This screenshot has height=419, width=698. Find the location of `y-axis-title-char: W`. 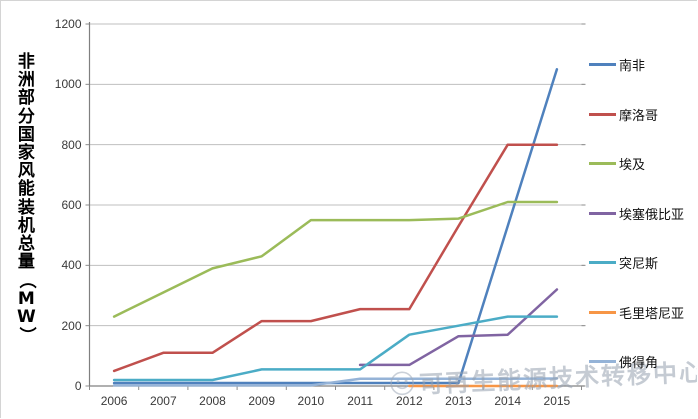

y-axis-title-char: W is located at coordinates (26, 316).